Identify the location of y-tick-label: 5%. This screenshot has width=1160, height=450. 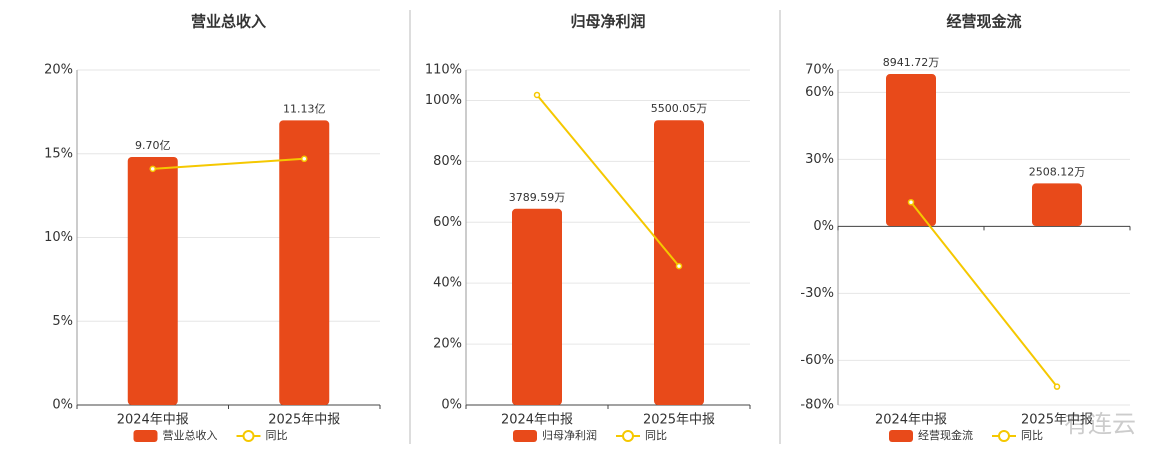
(62, 321).